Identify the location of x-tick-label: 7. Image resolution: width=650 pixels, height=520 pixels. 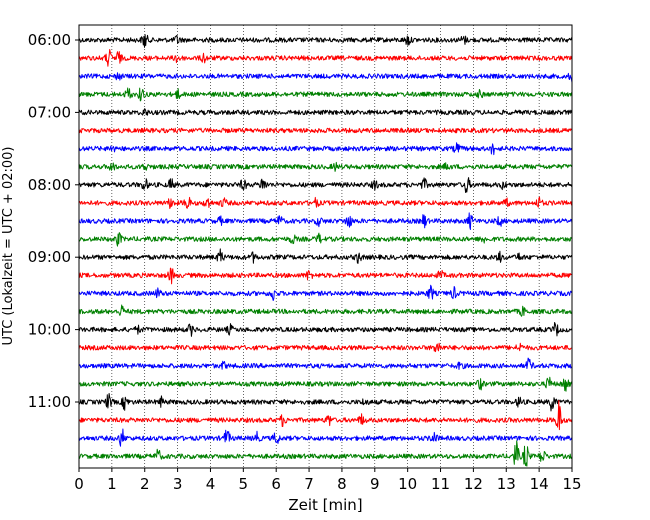
(309, 484).